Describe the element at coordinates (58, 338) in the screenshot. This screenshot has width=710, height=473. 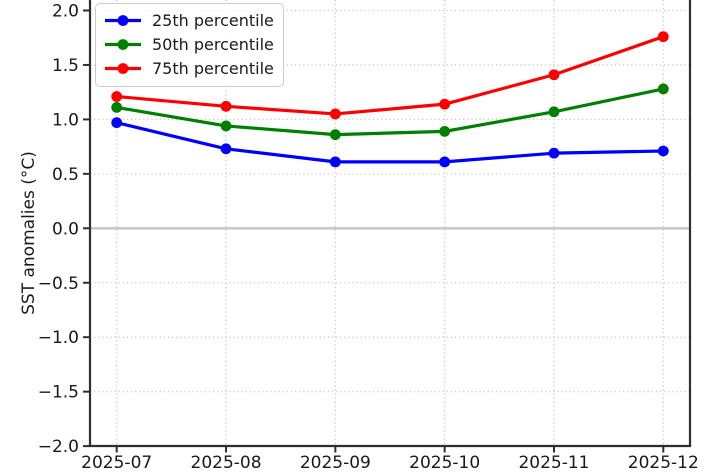
I see `y-tick-label: −1.0` at that location.